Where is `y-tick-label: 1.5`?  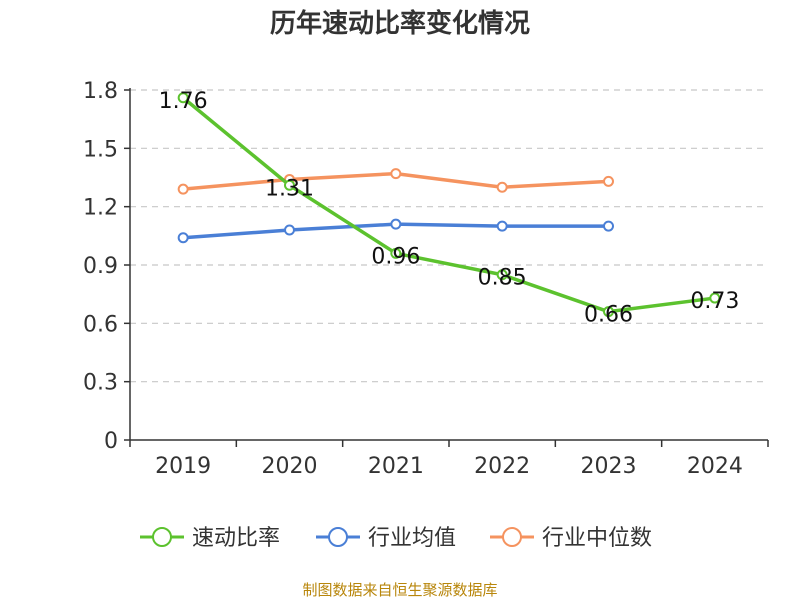 y-tick-label: 1.5 is located at coordinates (100, 149).